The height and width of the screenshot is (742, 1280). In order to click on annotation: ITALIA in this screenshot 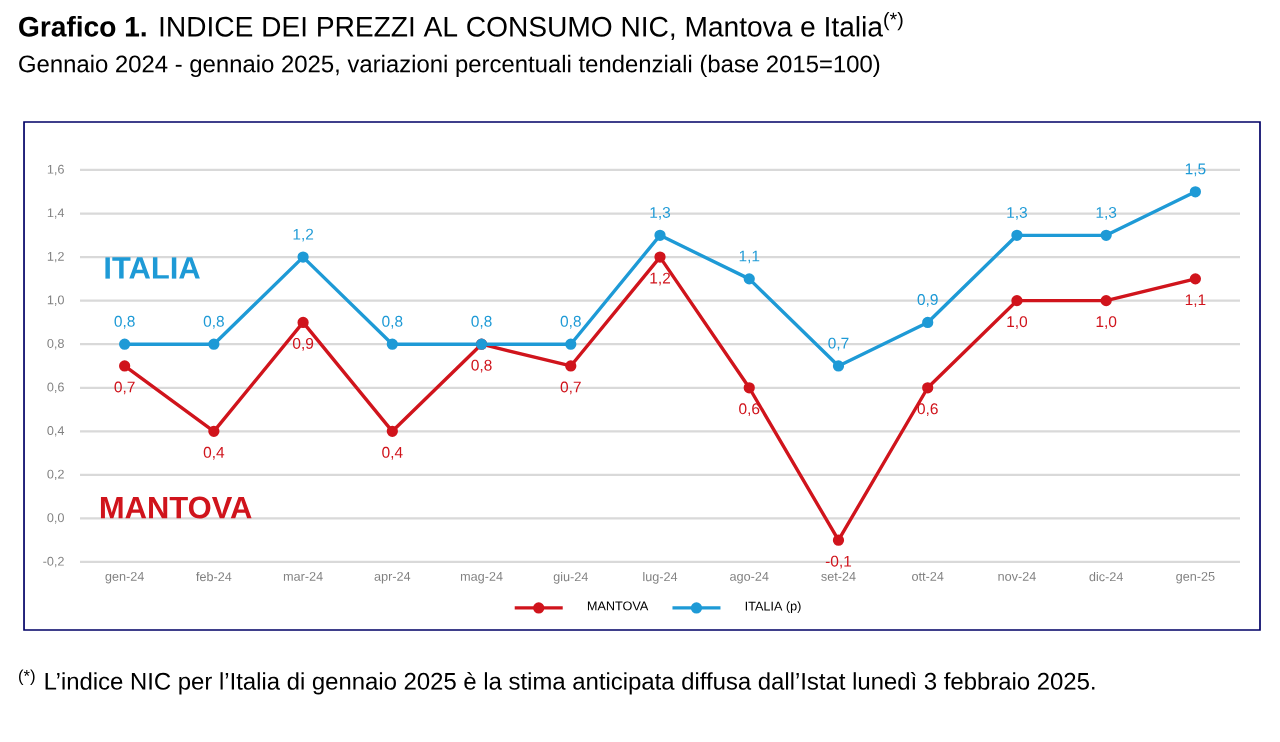, I will do `click(152, 268)`.